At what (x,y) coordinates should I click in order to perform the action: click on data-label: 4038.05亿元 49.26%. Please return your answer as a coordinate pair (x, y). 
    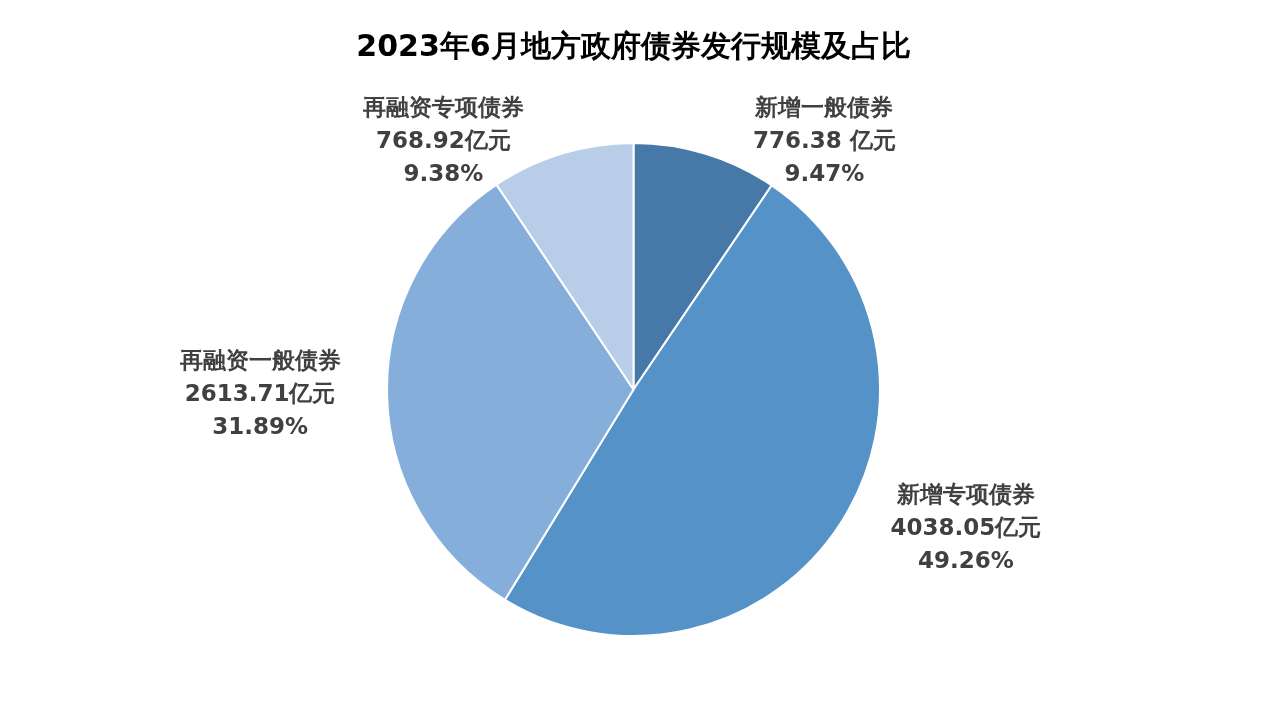
    Looking at the image, I should click on (966, 544).